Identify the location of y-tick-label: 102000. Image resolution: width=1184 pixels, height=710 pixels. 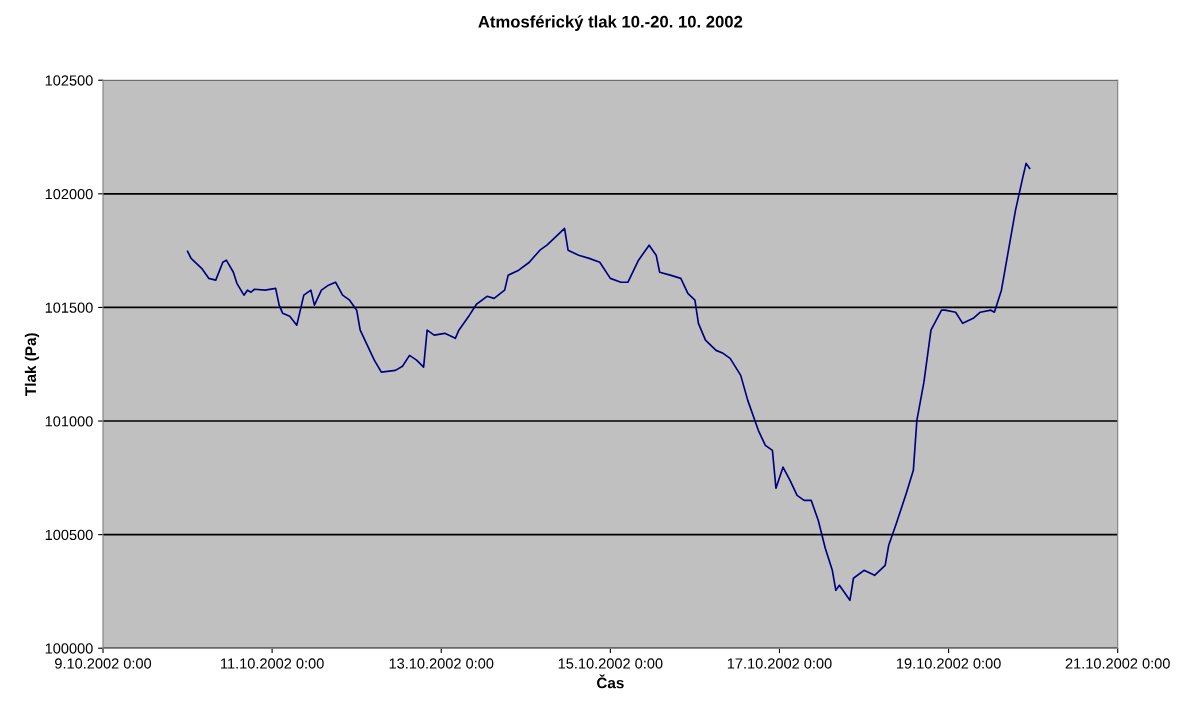
(69, 194).